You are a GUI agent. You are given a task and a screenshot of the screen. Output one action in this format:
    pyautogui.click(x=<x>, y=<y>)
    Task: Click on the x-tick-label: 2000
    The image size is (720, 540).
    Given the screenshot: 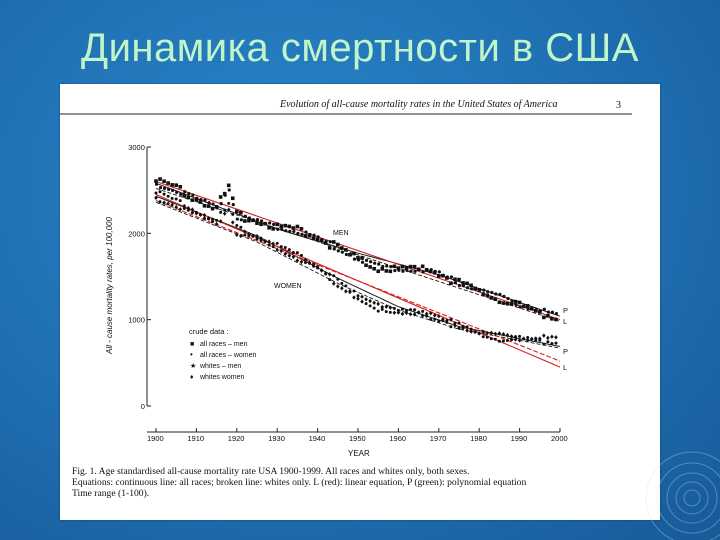 What is the action you would take?
    pyautogui.click(x=559, y=438)
    